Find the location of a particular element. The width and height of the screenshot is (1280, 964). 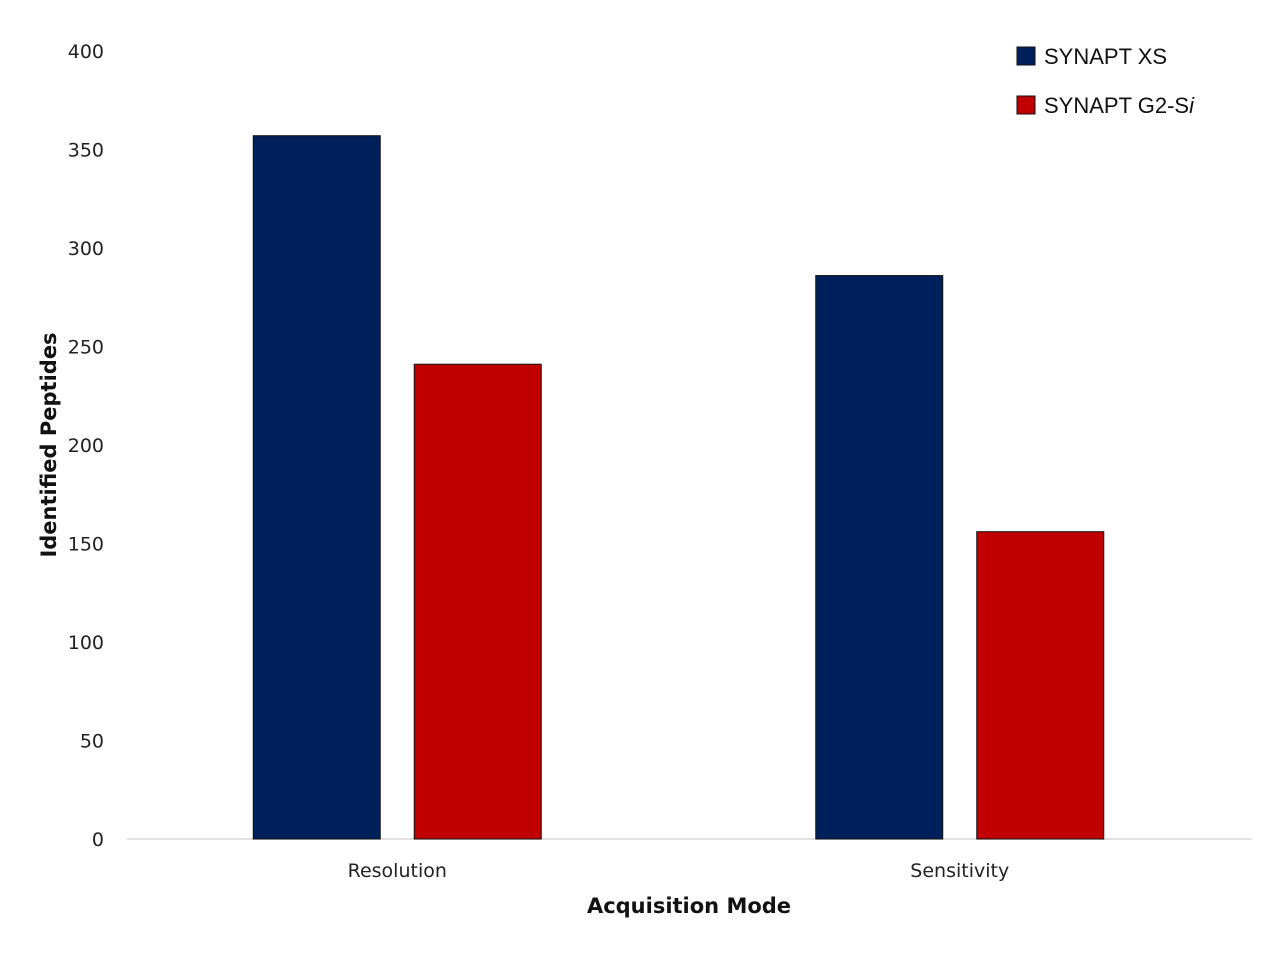

y-tick-label: 150 is located at coordinates (86, 545).